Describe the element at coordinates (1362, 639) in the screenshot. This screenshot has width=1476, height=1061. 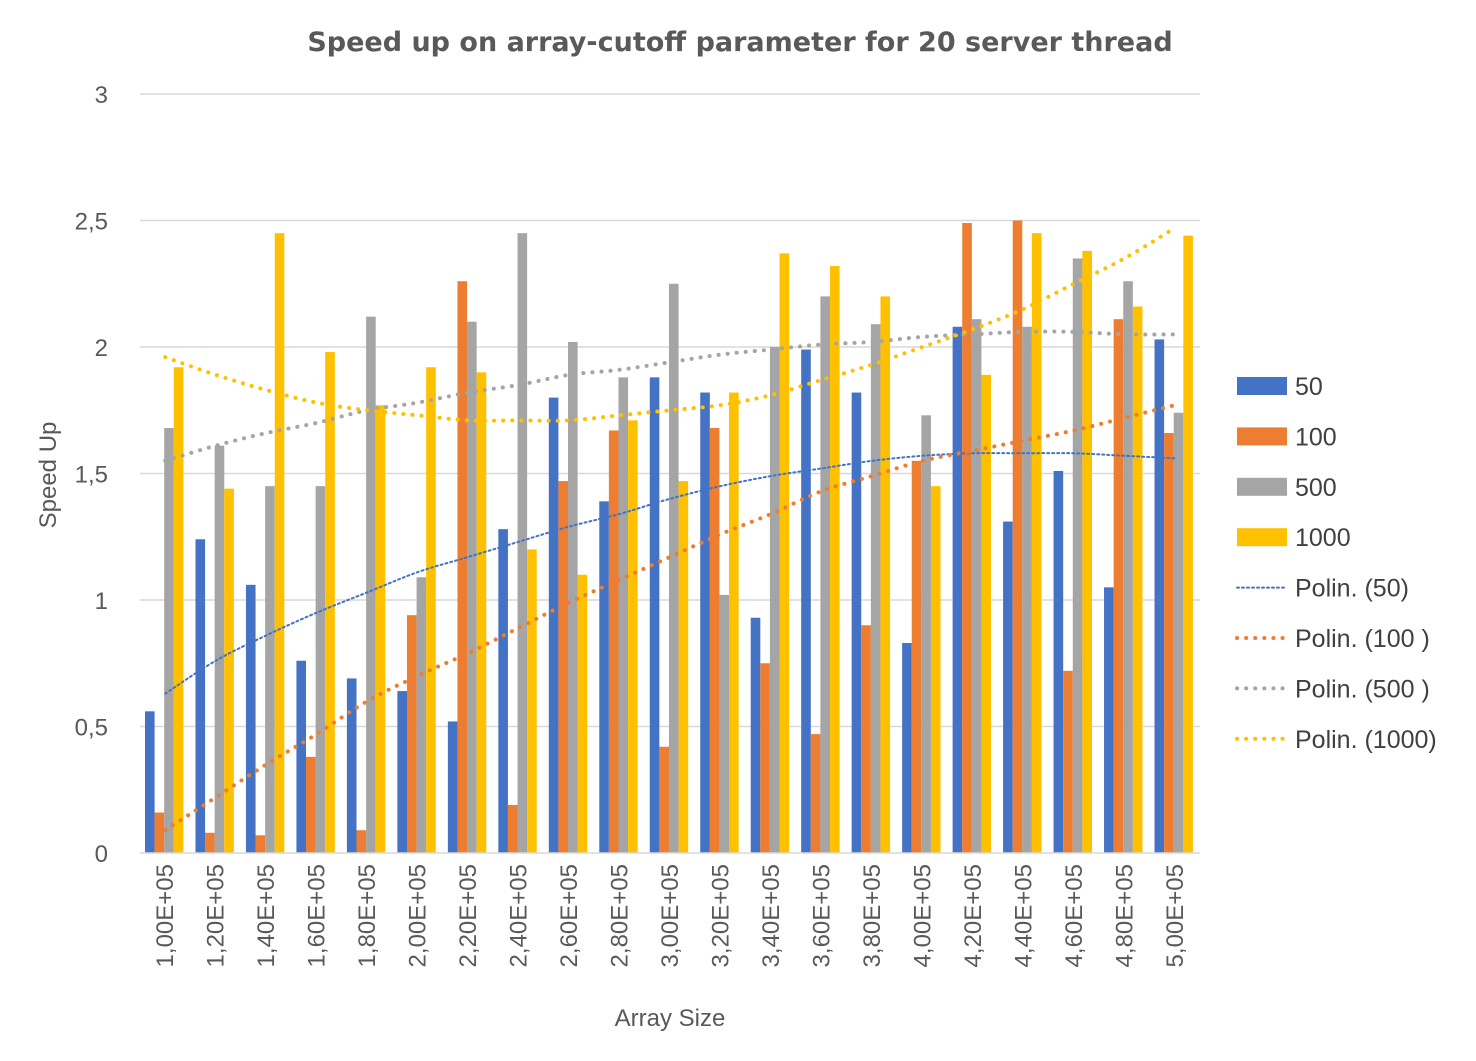
I see `legend-label: Polin. (100 )` at that location.